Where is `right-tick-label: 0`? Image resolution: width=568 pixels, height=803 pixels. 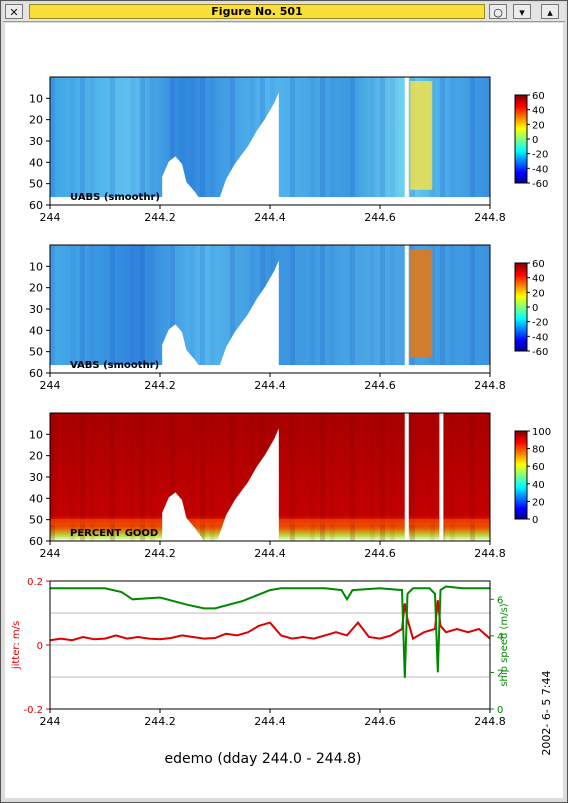 right-tick-label: 0 is located at coordinates (500, 710).